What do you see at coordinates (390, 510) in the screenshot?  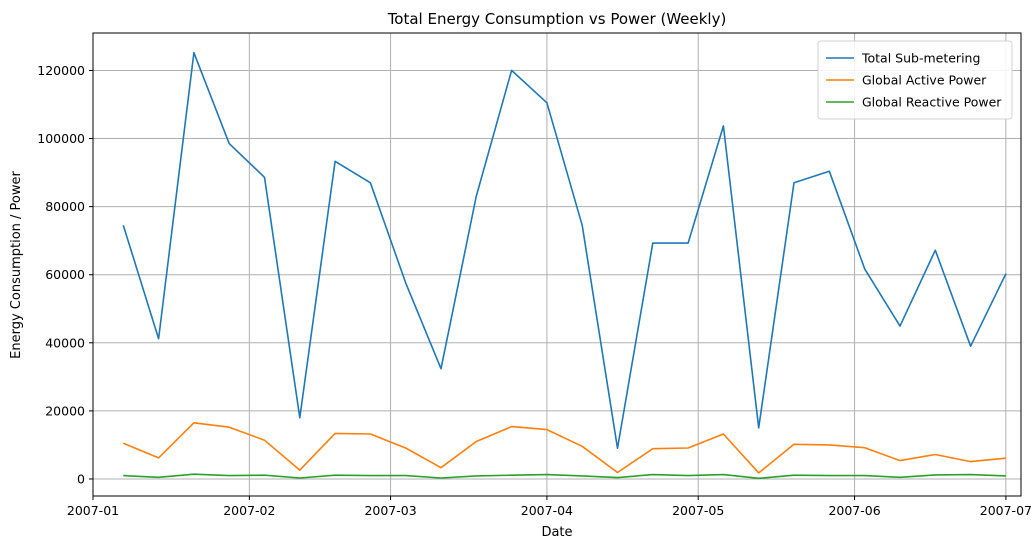 I see `x-tick-label: 2007-03` at bounding box center [390, 510].